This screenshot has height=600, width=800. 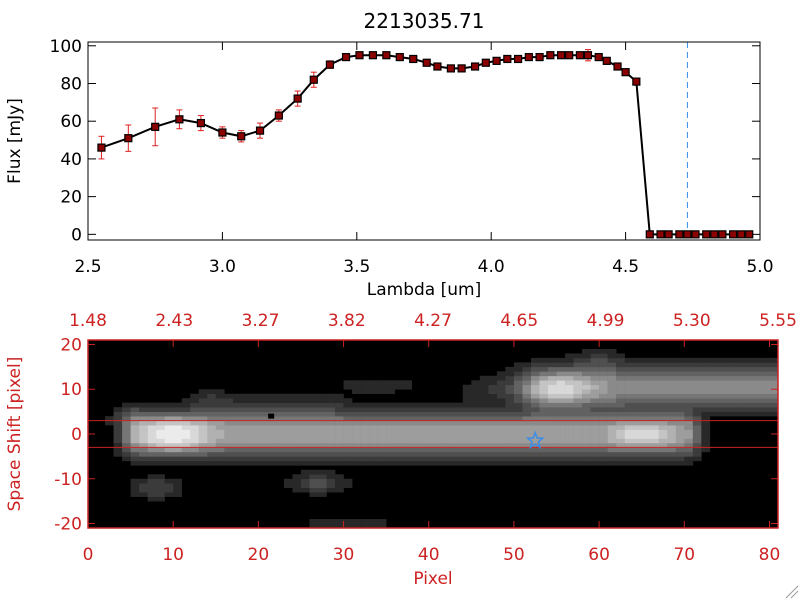 What do you see at coordinates (692, 321) in the screenshot?
I see `wavelength-tick-label: 5.30` at bounding box center [692, 321].